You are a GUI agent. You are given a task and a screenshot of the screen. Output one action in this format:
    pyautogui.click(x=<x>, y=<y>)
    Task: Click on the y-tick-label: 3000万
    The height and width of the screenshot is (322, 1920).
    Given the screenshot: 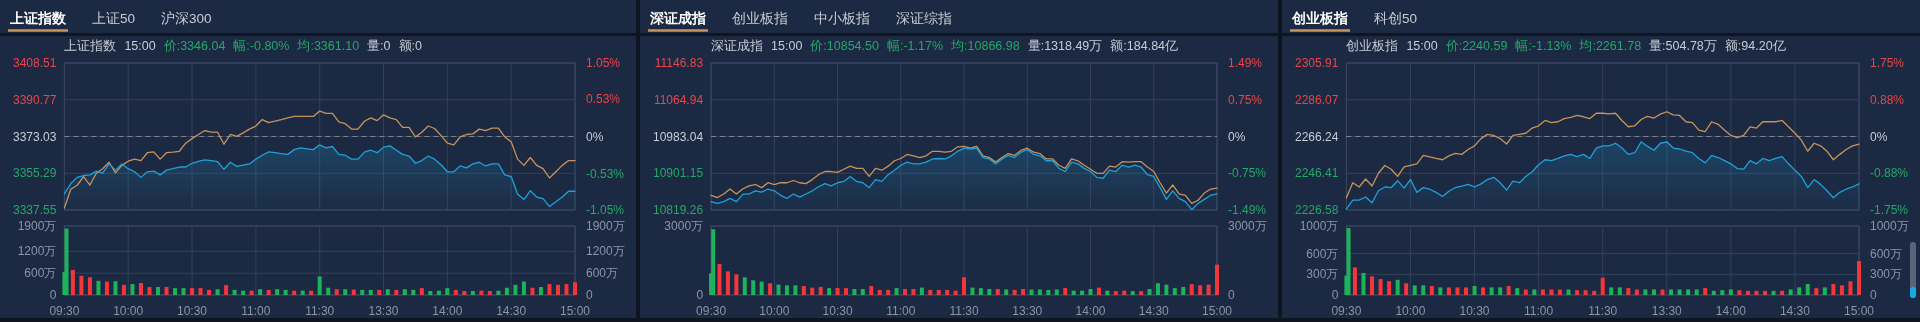 What is the action you would take?
    pyautogui.click(x=684, y=226)
    